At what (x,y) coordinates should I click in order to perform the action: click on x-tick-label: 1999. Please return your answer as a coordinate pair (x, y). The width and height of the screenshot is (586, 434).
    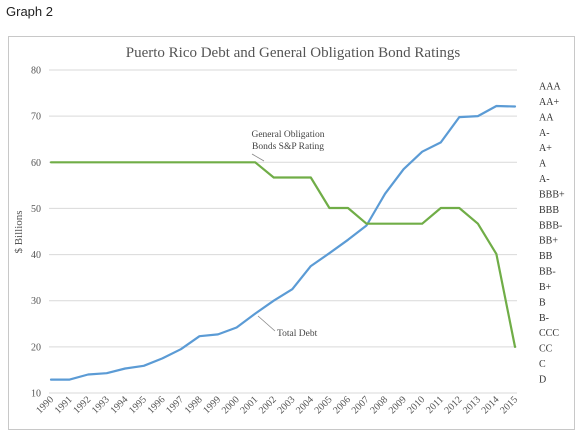
    Looking at the image, I should click on (212, 405).